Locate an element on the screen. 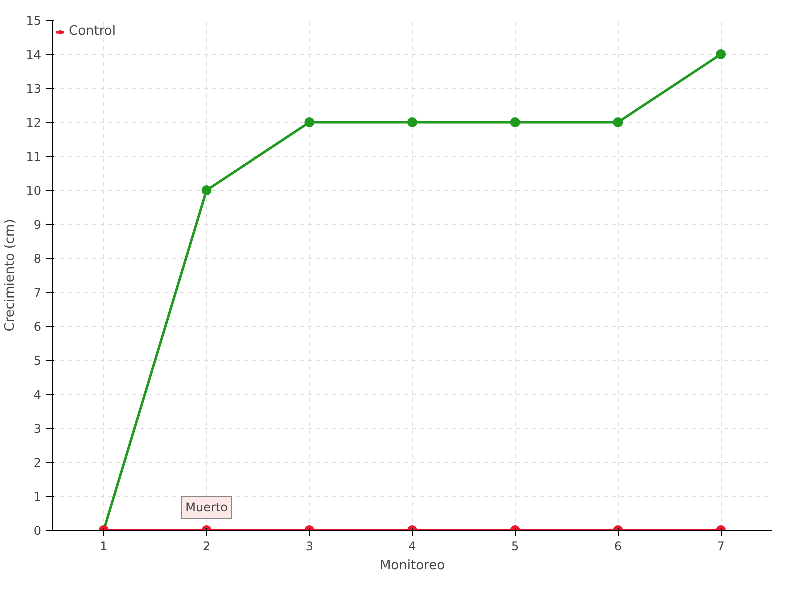 The width and height of the screenshot is (800, 600). x-tick-label: 3 is located at coordinates (310, 547).